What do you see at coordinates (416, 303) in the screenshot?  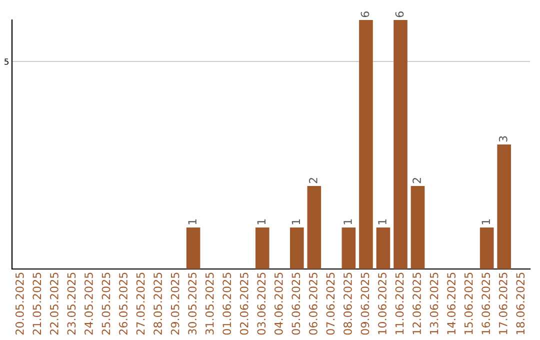 I see `x-tick-label: 12.06.2025` at bounding box center [416, 303].